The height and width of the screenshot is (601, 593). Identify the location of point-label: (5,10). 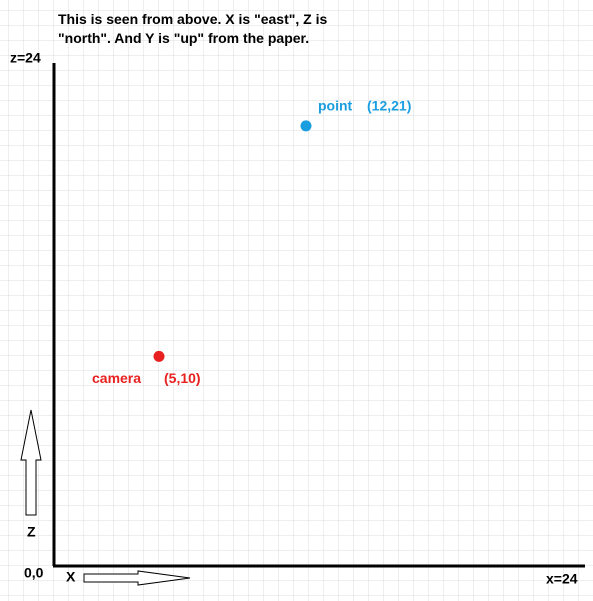
(182, 378).